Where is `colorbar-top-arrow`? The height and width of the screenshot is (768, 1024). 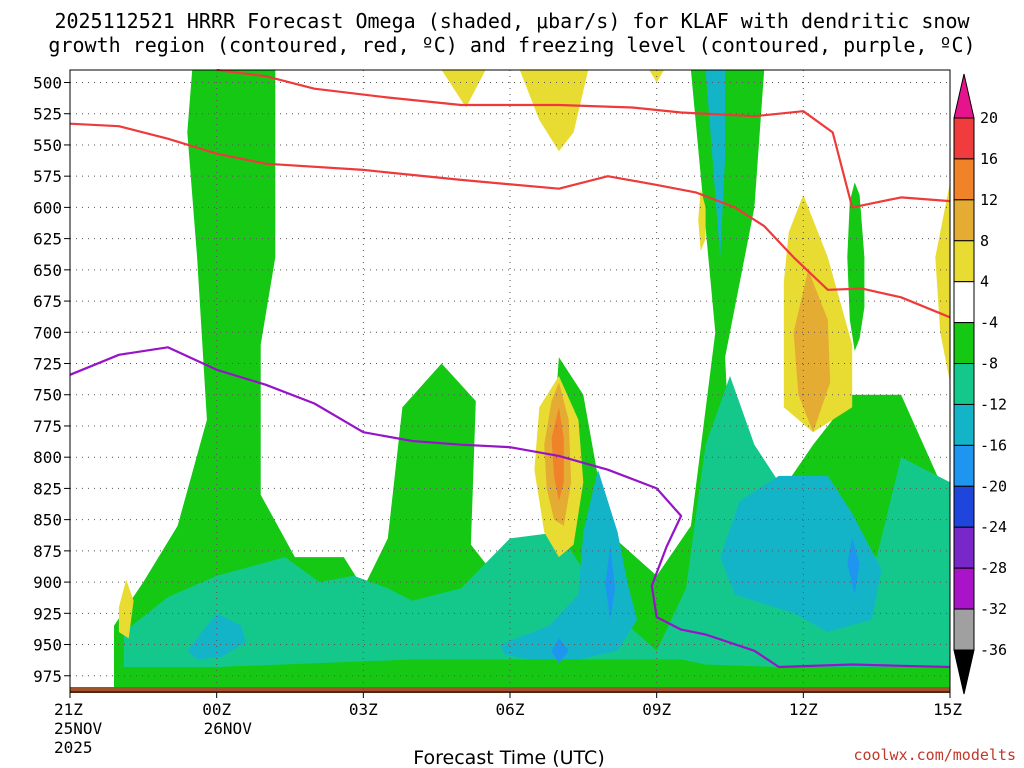
colorbar-top-arrow is located at coordinates (964, 96).